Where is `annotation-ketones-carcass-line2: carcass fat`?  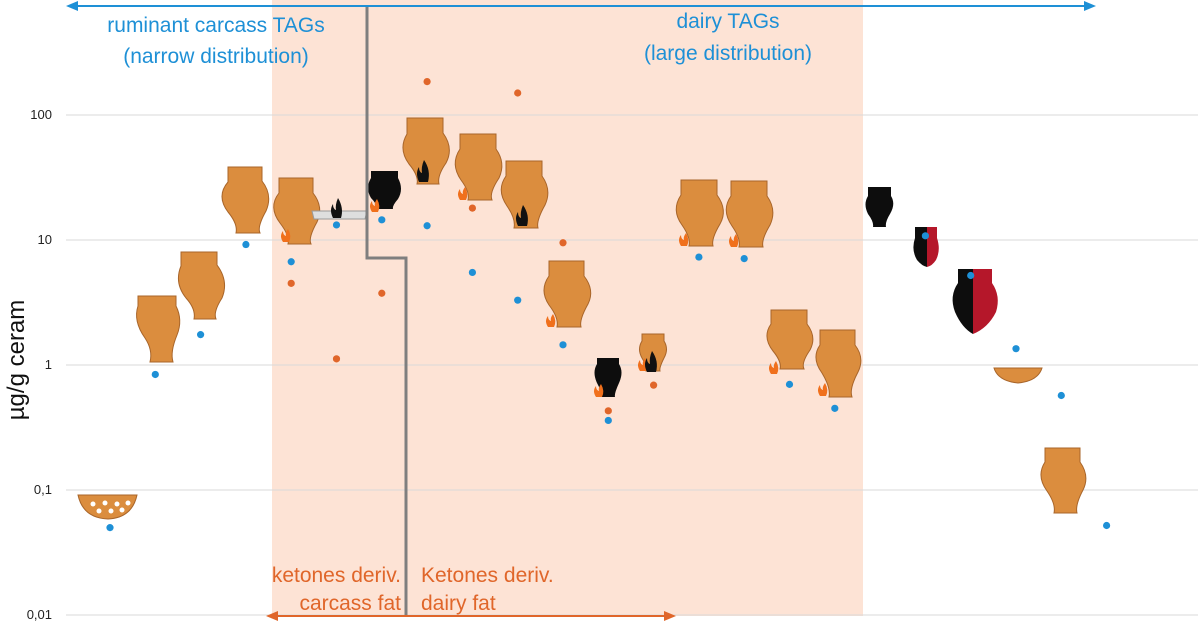 annotation-ketones-carcass-line2: carcass fat is located at coordinates (350, 603).